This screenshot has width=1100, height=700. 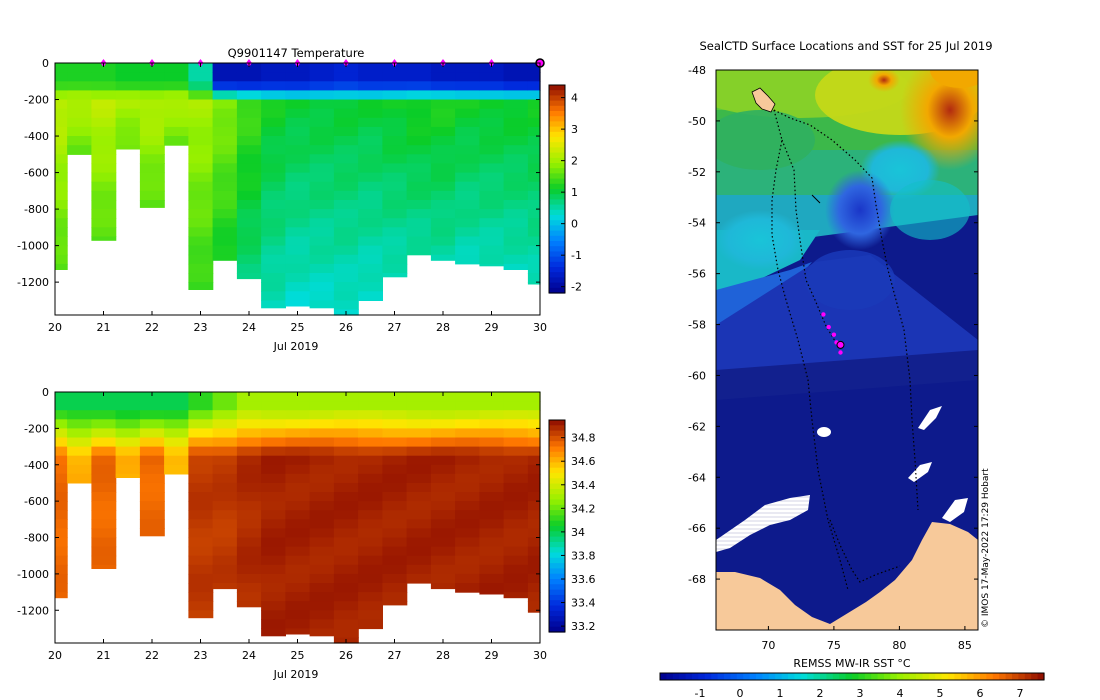 What do you see at coordinates (443, 141) in the screenshot?
I see `temp-cells-cell-d28-l8` at bounding box center [443, 141].